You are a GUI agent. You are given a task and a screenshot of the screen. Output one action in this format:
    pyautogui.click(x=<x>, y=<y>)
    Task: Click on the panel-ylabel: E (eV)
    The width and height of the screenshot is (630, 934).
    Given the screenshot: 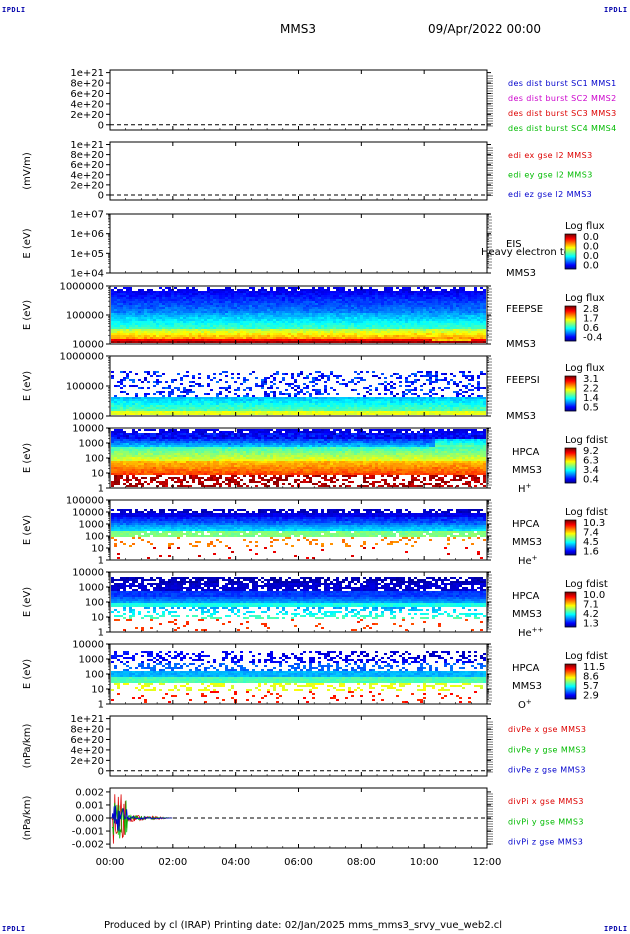 What is the action you would take?
    pyautogui.click(x=27, y=243)
    